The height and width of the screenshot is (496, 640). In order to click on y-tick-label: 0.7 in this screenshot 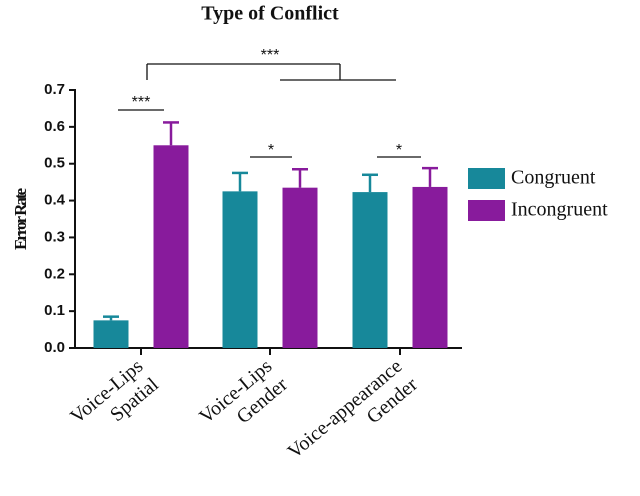, I will do `click(54, 89)`.